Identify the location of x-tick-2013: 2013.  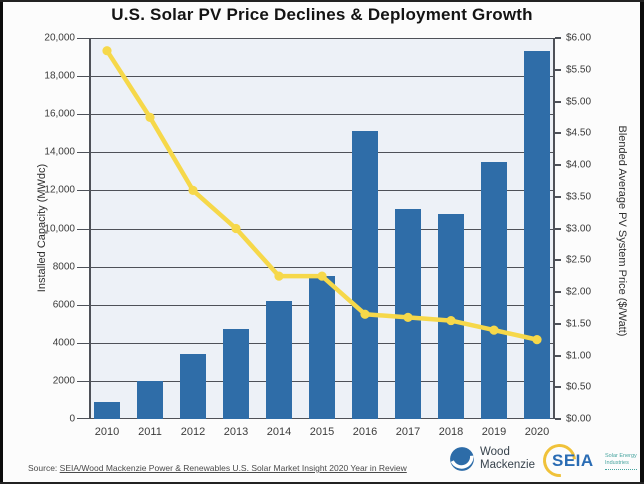
(236, 432).